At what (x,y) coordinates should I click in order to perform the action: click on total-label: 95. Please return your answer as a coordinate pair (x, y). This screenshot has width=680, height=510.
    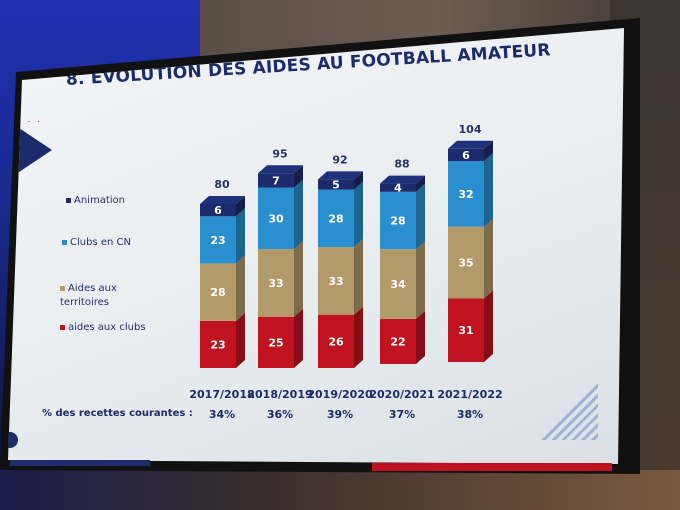
    Looking at the image, I should click on (279, 153).